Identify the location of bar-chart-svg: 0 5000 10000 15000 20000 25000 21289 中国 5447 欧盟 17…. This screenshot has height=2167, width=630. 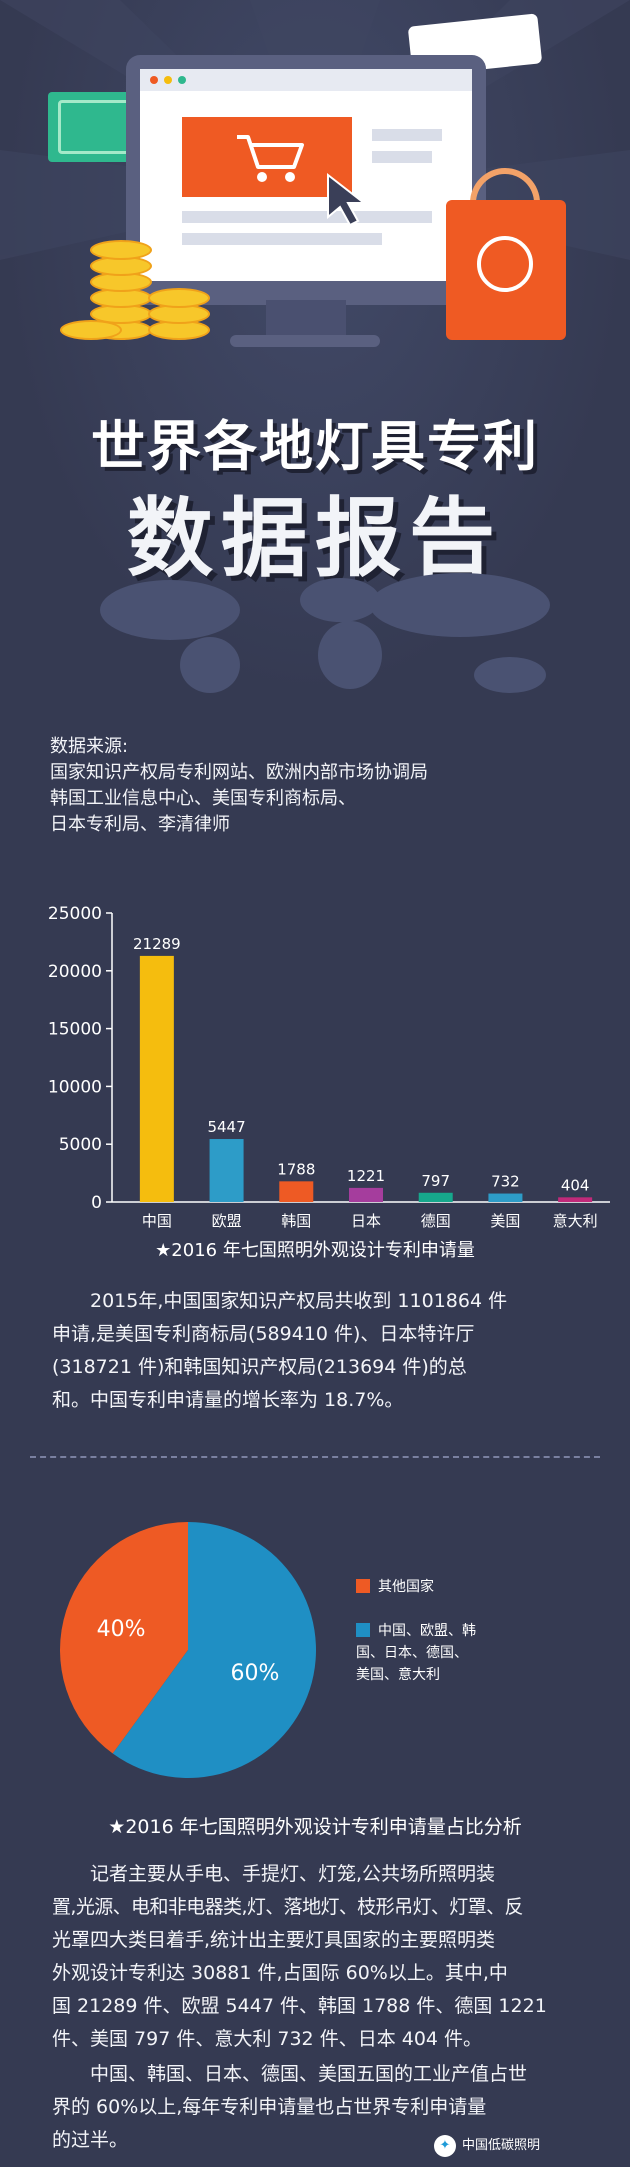
(329, 1067).